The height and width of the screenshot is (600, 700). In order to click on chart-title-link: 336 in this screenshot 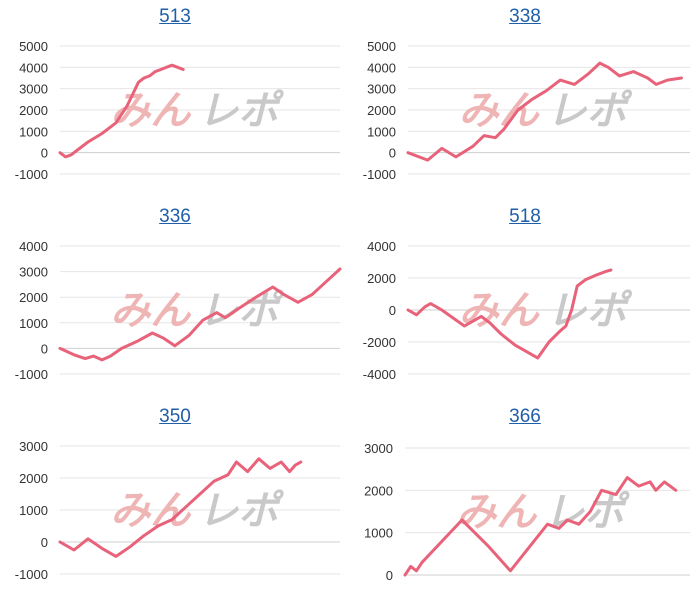, I will do `click(175, 216)`.